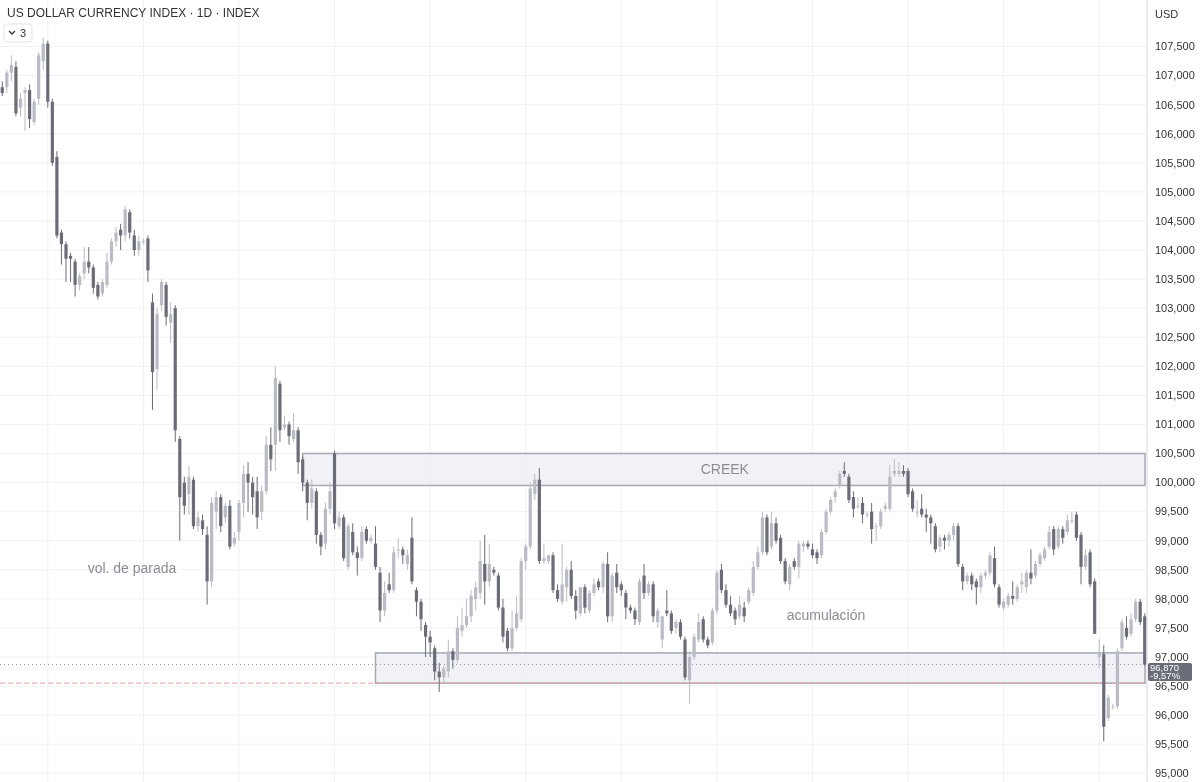  Describe the element at coordinates (23, 32) in the screenshot. I see `annotation: 3` at that location.